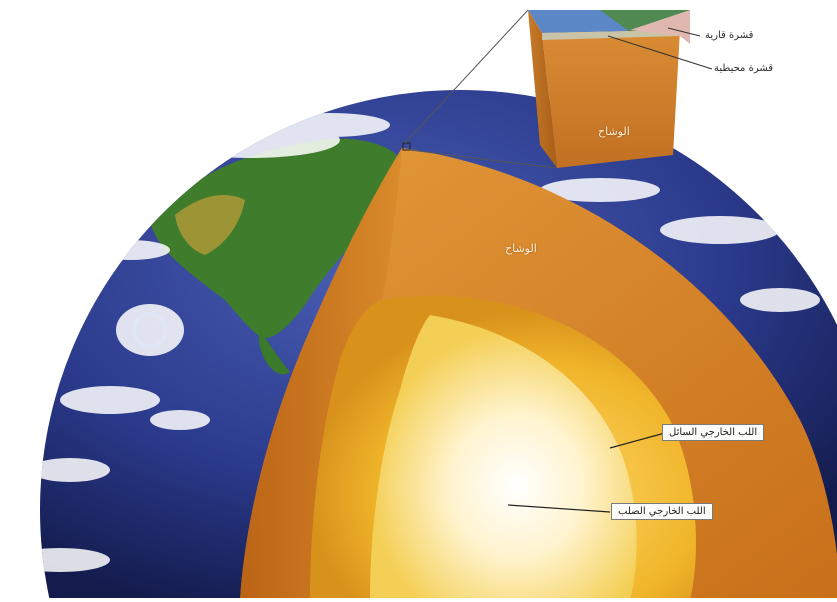  Describe the element at coordinates (406, 146) in the screenshot. I see `sample-marker` at that location.